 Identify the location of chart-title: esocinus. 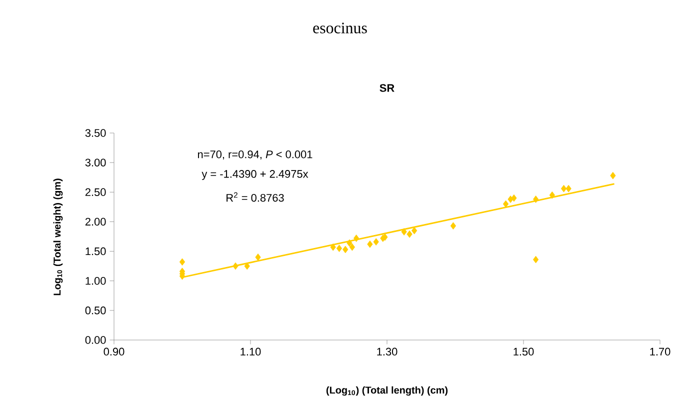
(340, 28).